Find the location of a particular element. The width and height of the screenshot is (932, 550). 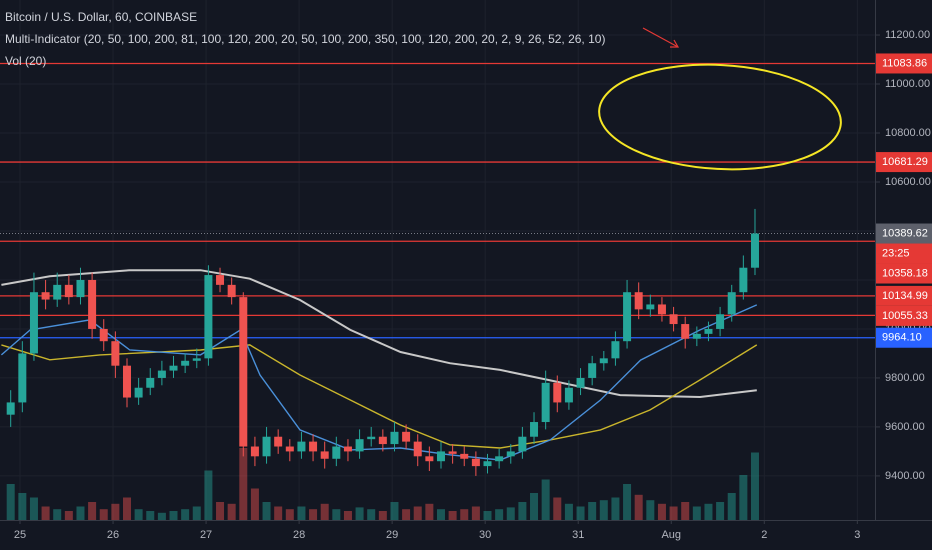

y-tick-label: 11200.00 is located at coordinates (907, 35).